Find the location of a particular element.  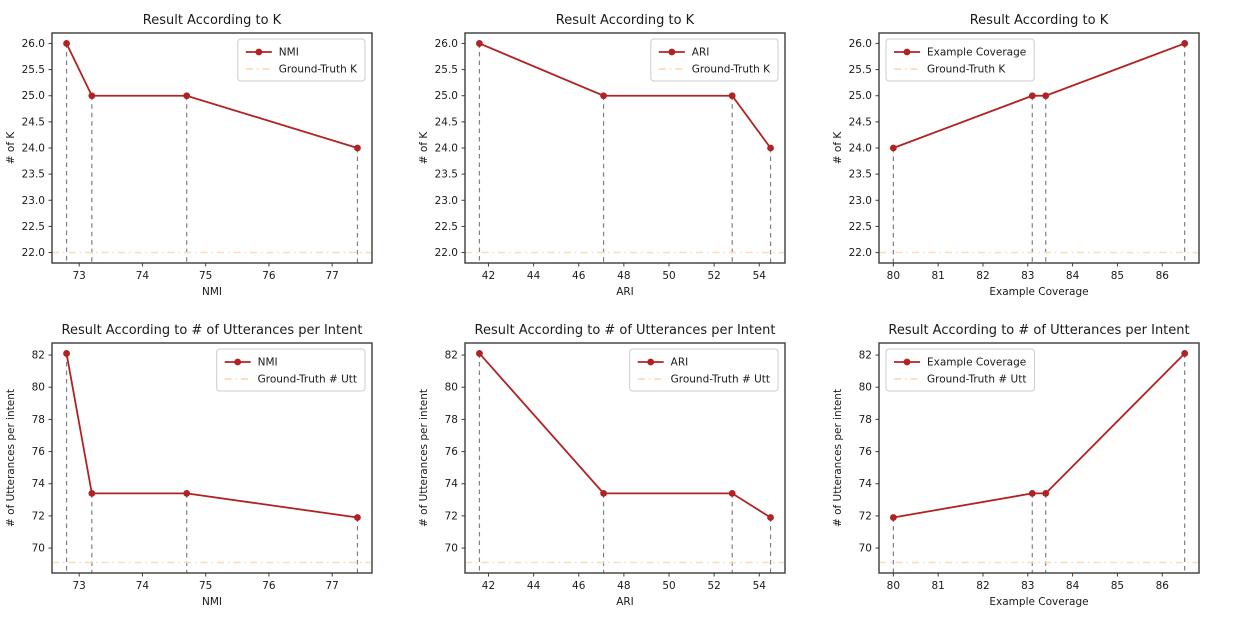

x-tick-label: 74 is located at coordinates (143, 276).